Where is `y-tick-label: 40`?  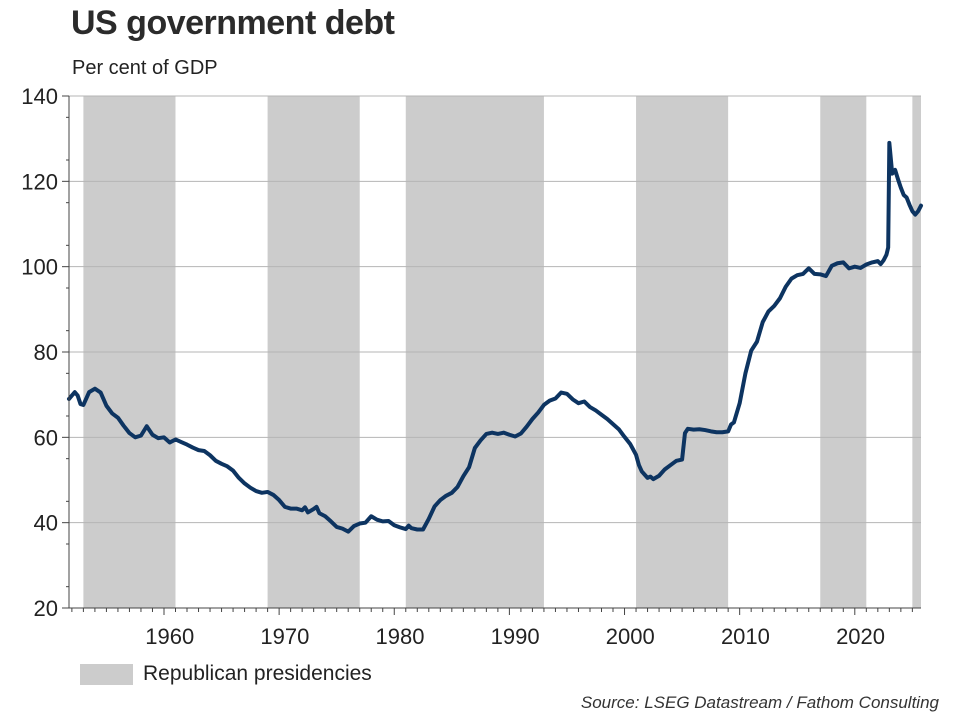
y-tick-label: 40 is located at coordinates (46, 523).